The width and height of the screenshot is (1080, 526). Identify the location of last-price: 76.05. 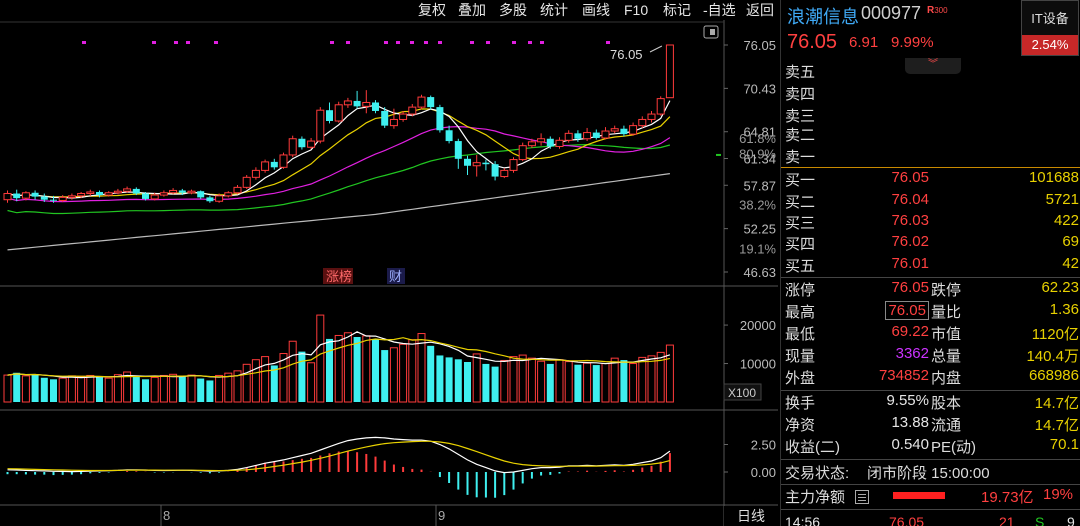
(812, 42).